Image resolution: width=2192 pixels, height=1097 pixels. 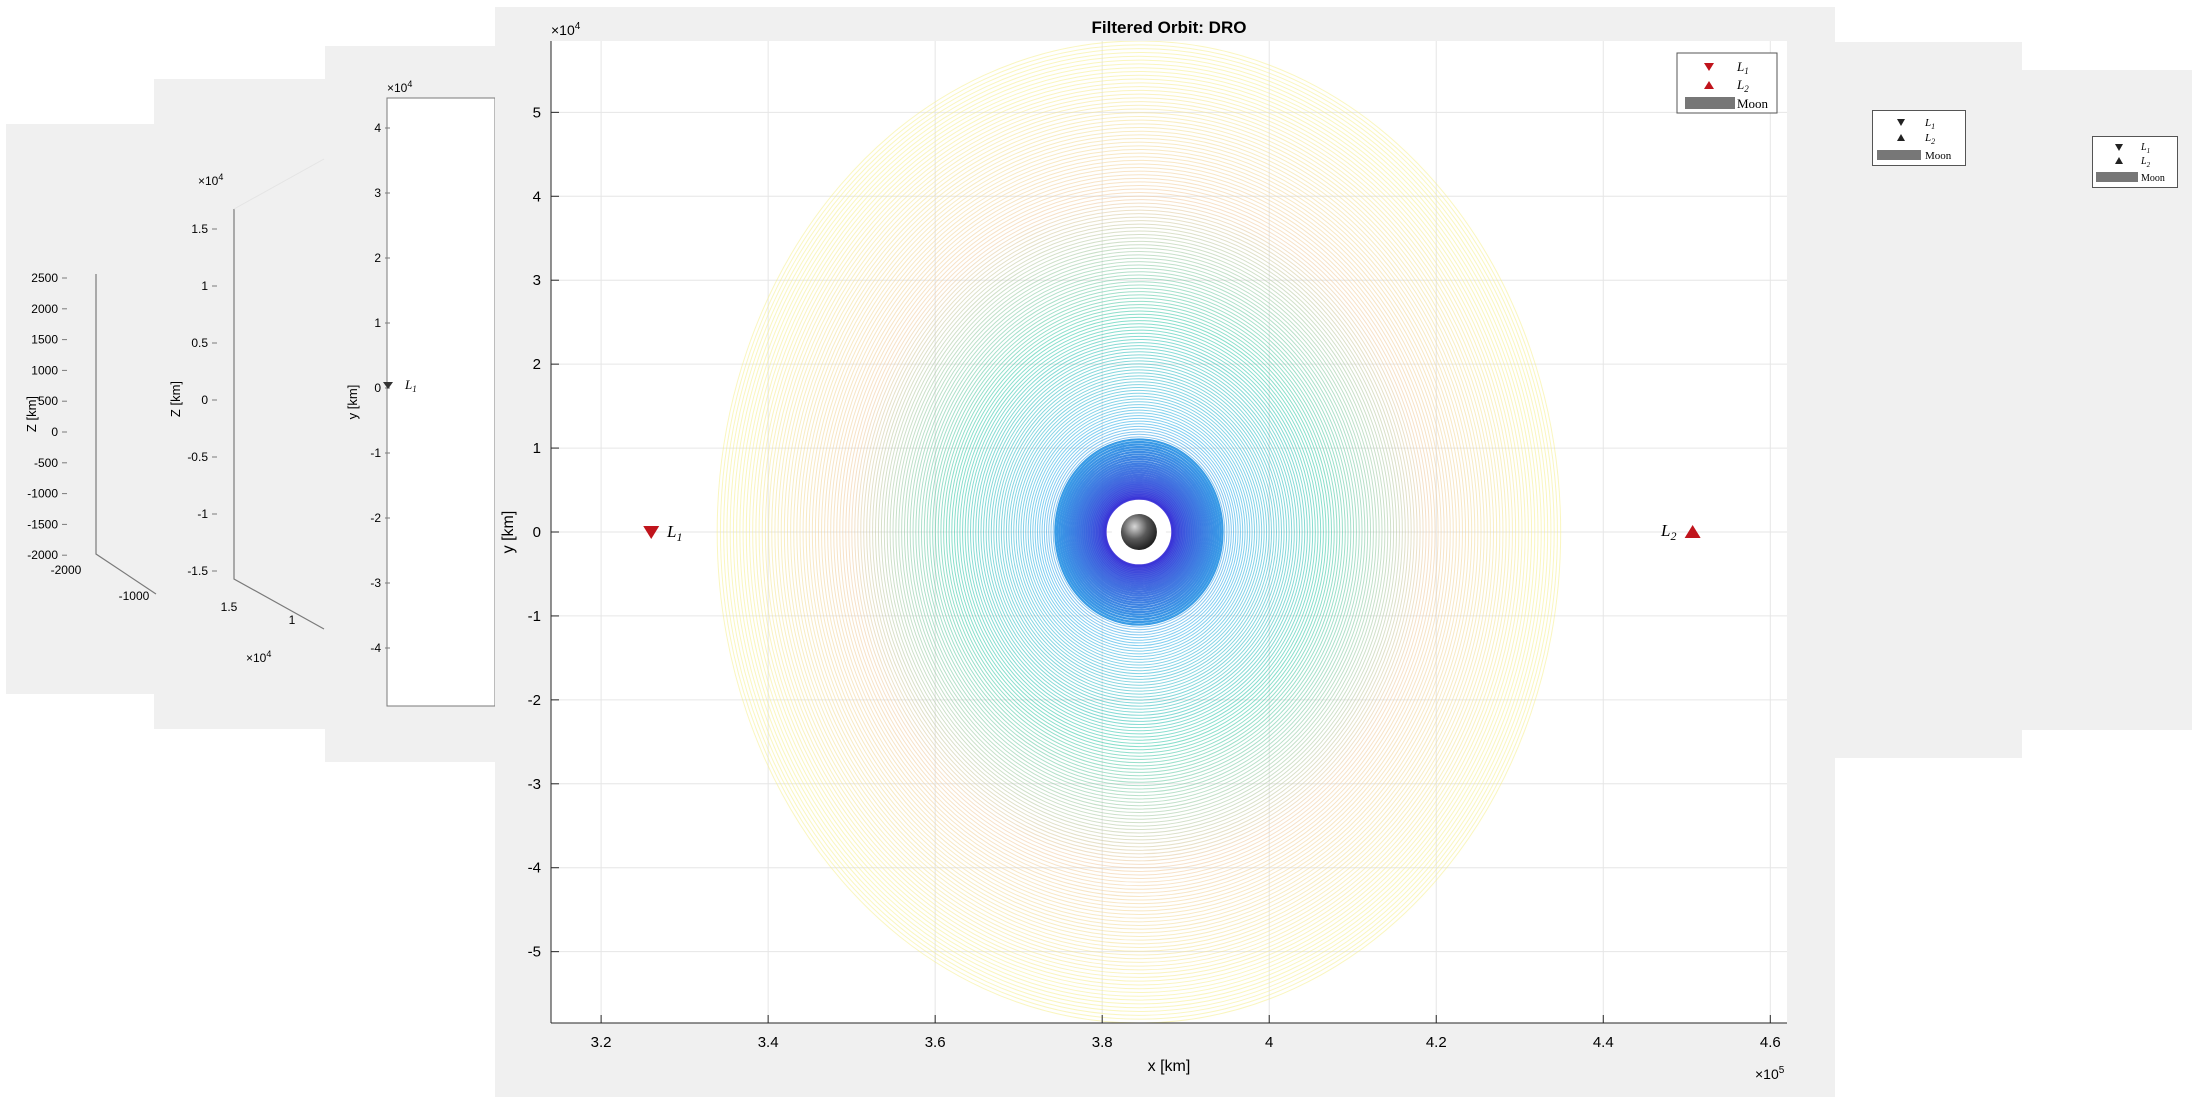 What do you see at coordinates (42, 524) in the screenshot?
I see `tick-label: -1500` at bounding box center [42, 524].